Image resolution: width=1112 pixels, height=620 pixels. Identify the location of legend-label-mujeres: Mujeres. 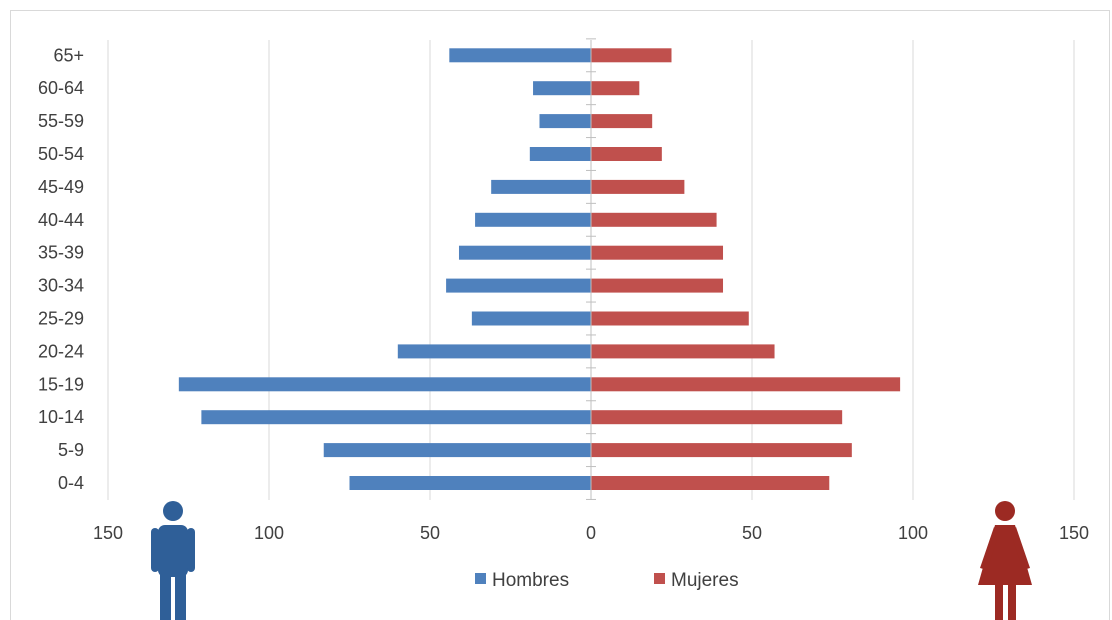
(705, 580).